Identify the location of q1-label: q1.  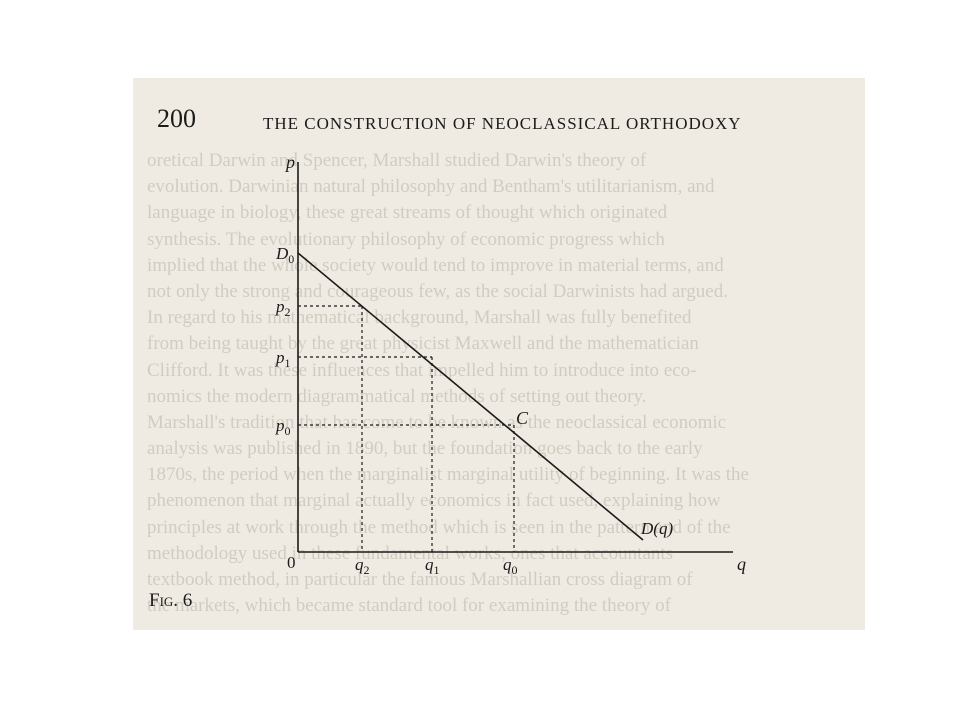
(432, 566).